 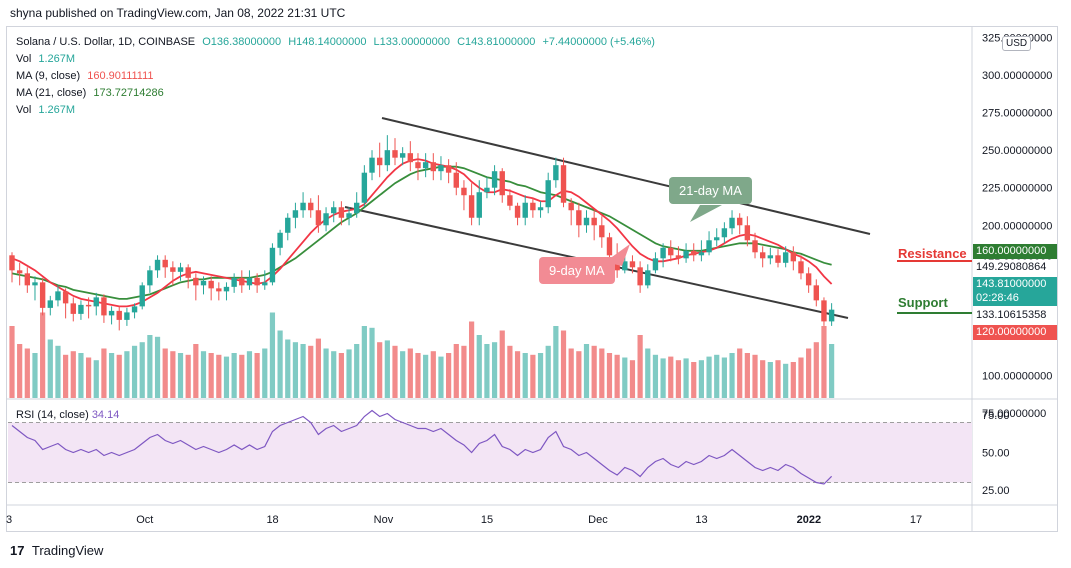 What do you see at coordinates (47, 110) in the screenshot?
I see `volume2-legend: Vol 1.267M` at bounding box center [47, 110].